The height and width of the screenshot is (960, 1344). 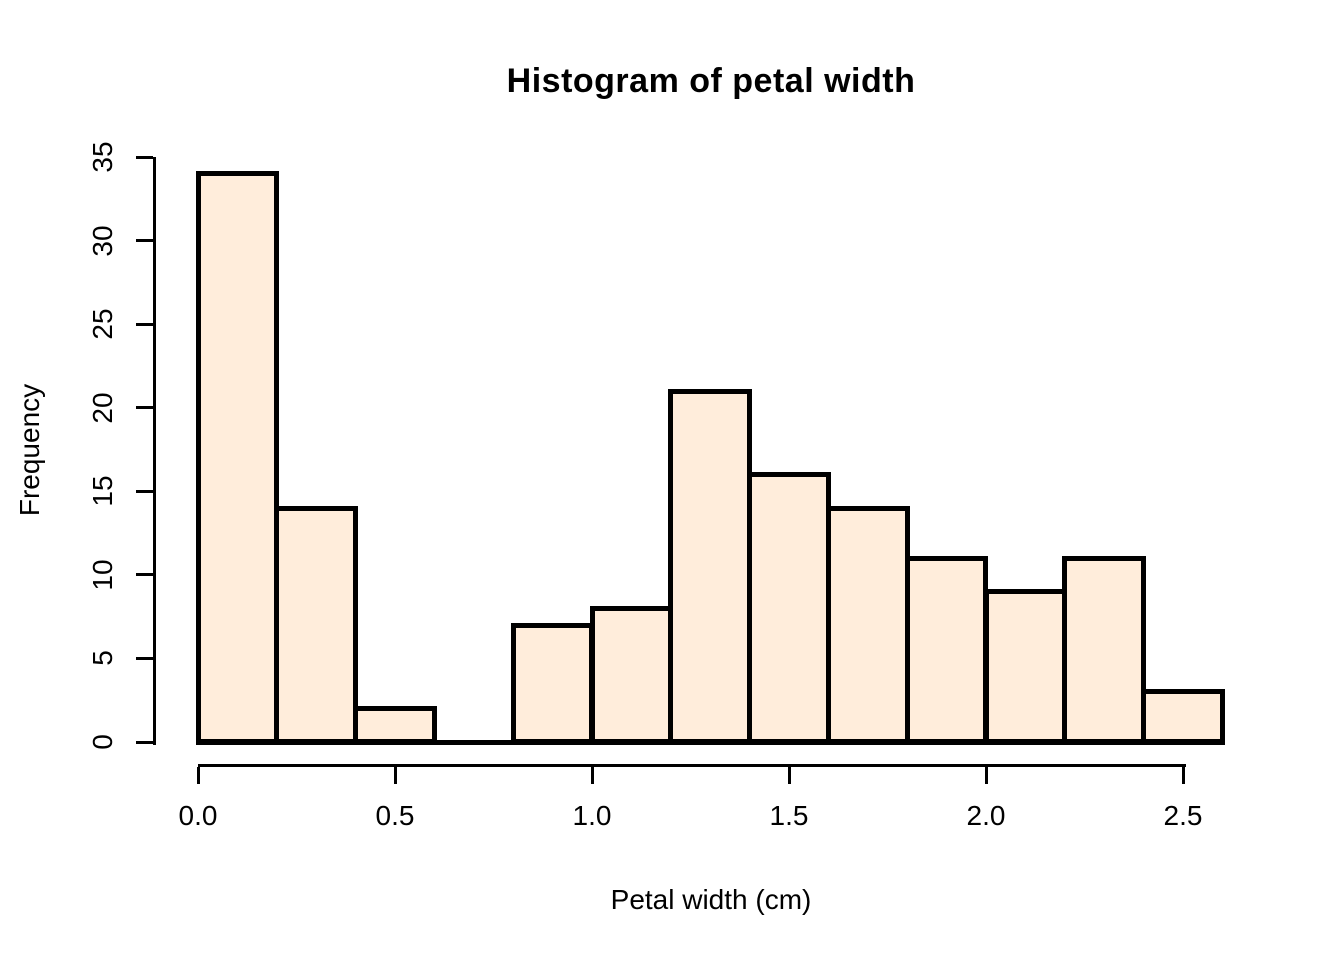 I want to click on x-tick-label: 0.0, so click(x=198, y=815).